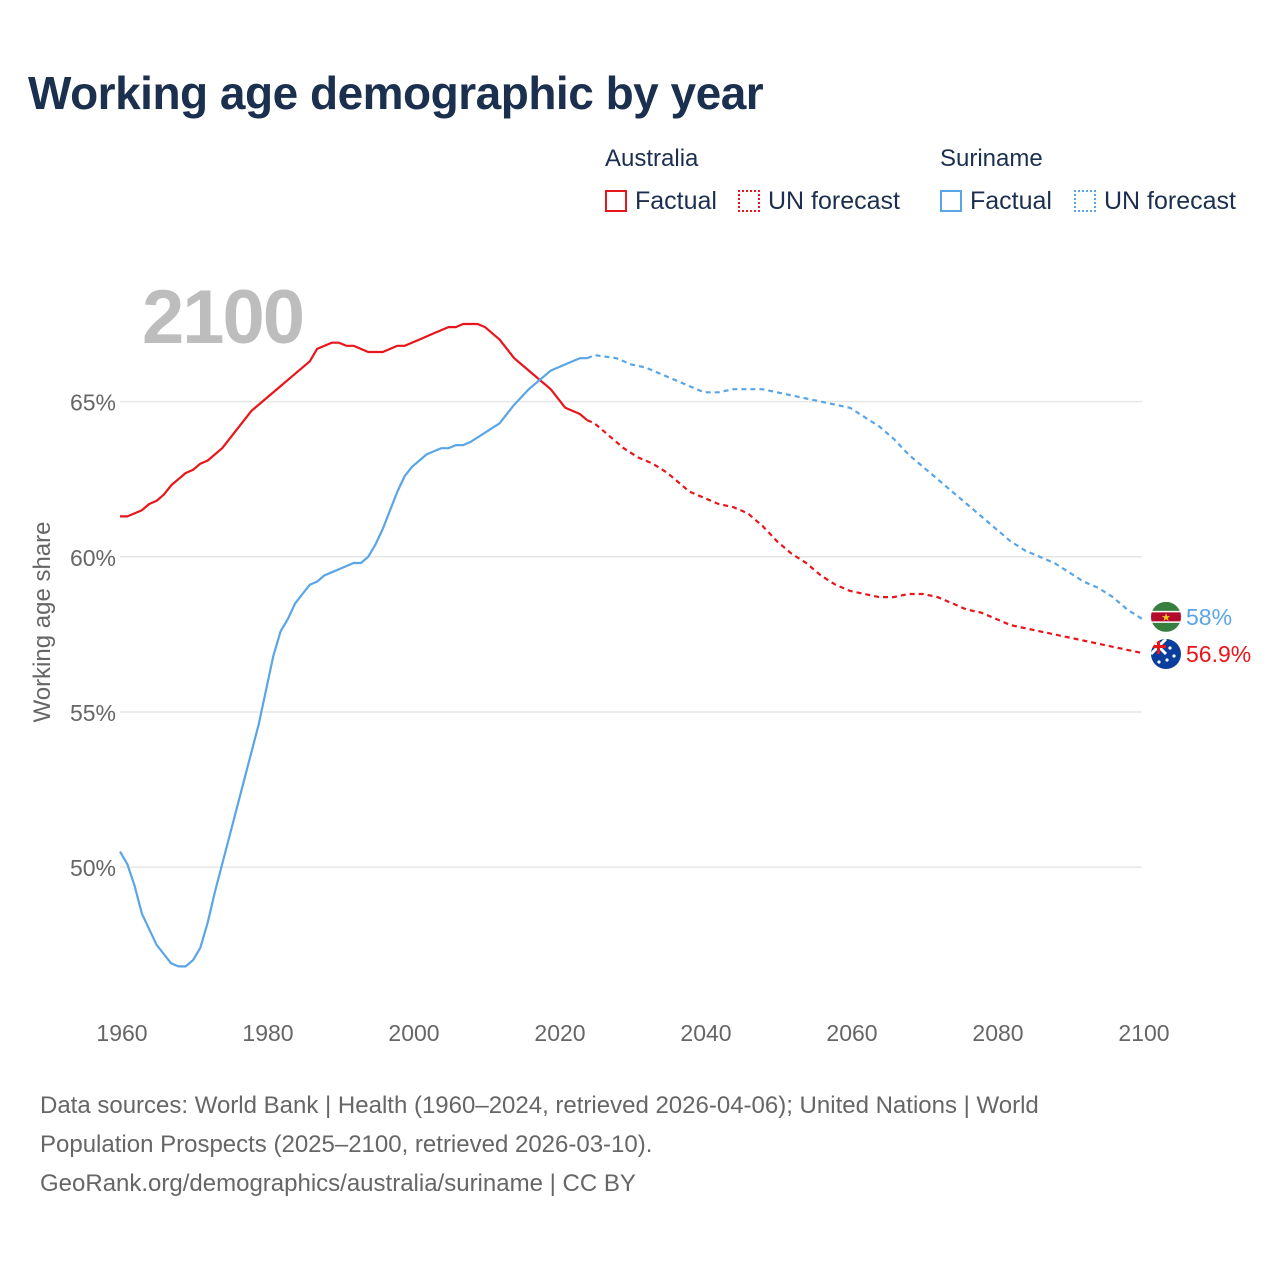 This screenshot has width=1280, height=1280. I want to click on legend-group-australia: Australia, so click(652, 158).